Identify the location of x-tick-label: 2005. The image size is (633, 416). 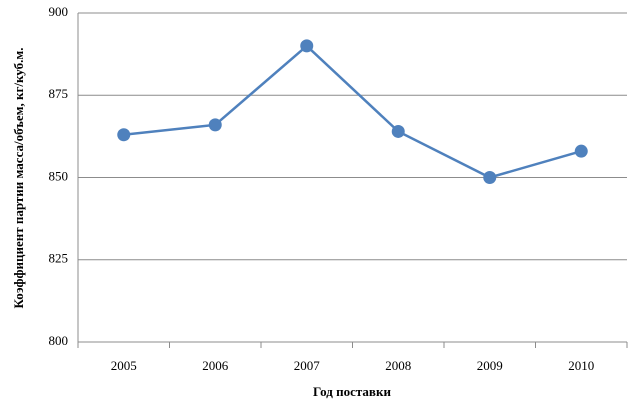
(124, 365).